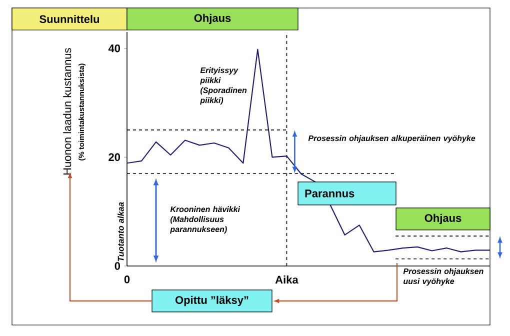  I want to click on text: Prosessin ohjauksen uusi vyöhyke, so click(443, 277).